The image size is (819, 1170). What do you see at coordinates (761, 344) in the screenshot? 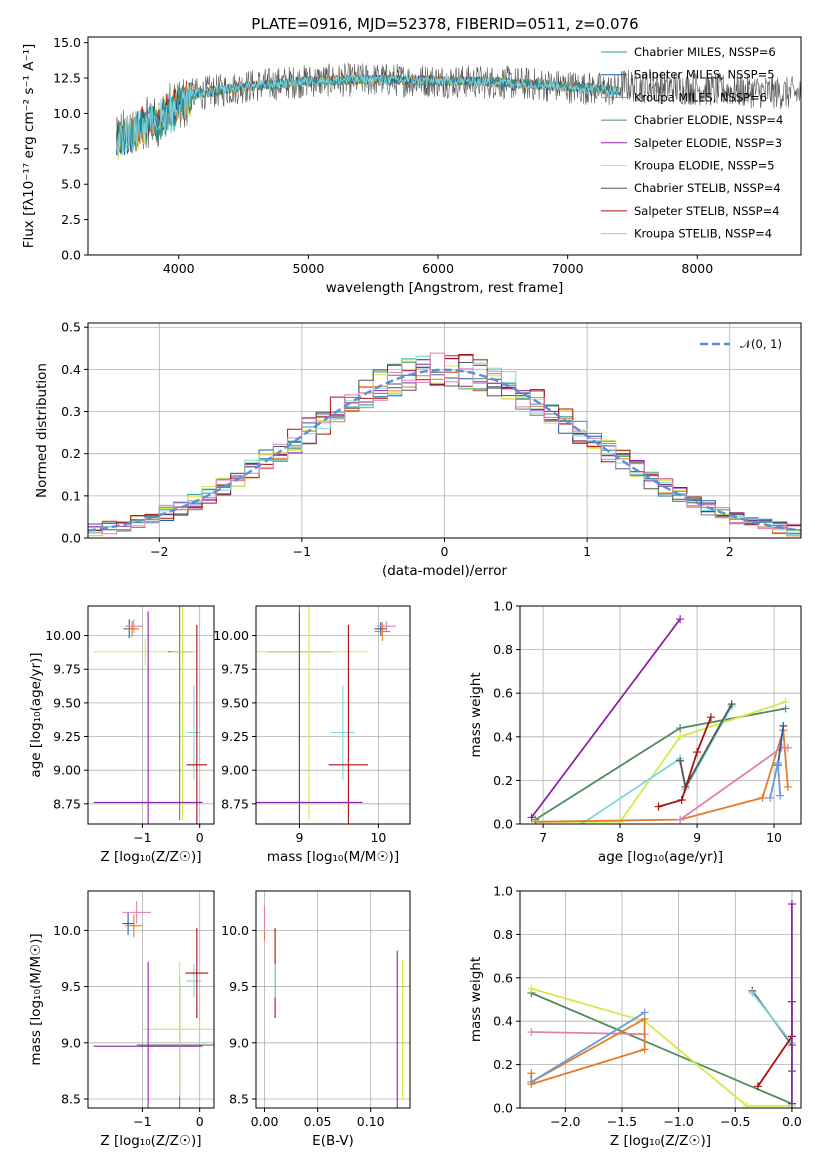
I see `legend-entry: 𝒩(0, 1)` at bounding box center [761, 344].